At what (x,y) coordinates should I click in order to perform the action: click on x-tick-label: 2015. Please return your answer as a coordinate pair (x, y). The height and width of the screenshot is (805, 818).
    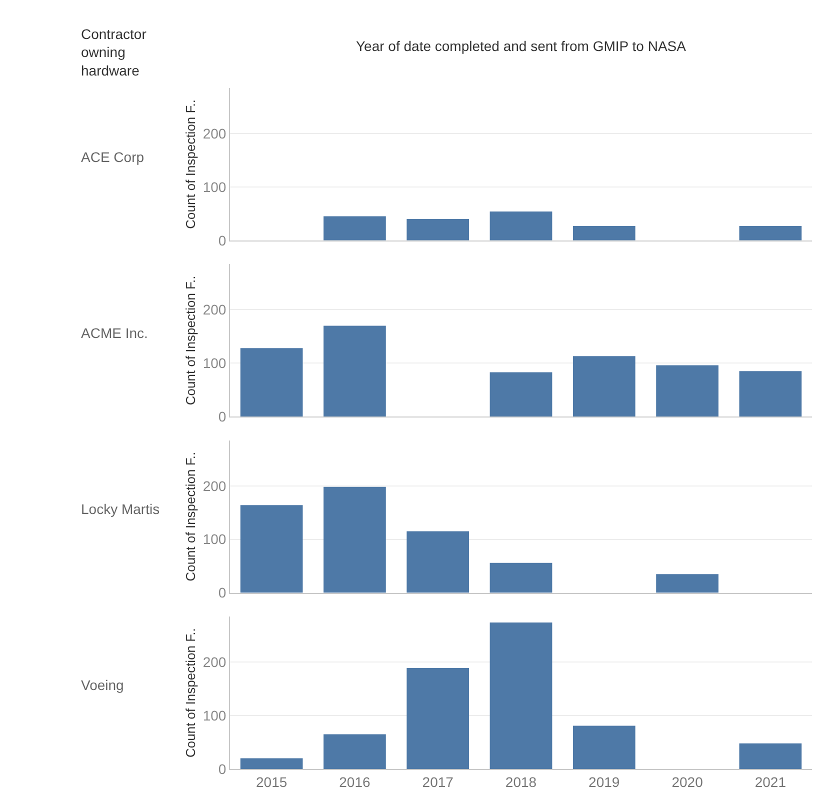
    Looking at the image, I should click on (272, 782).